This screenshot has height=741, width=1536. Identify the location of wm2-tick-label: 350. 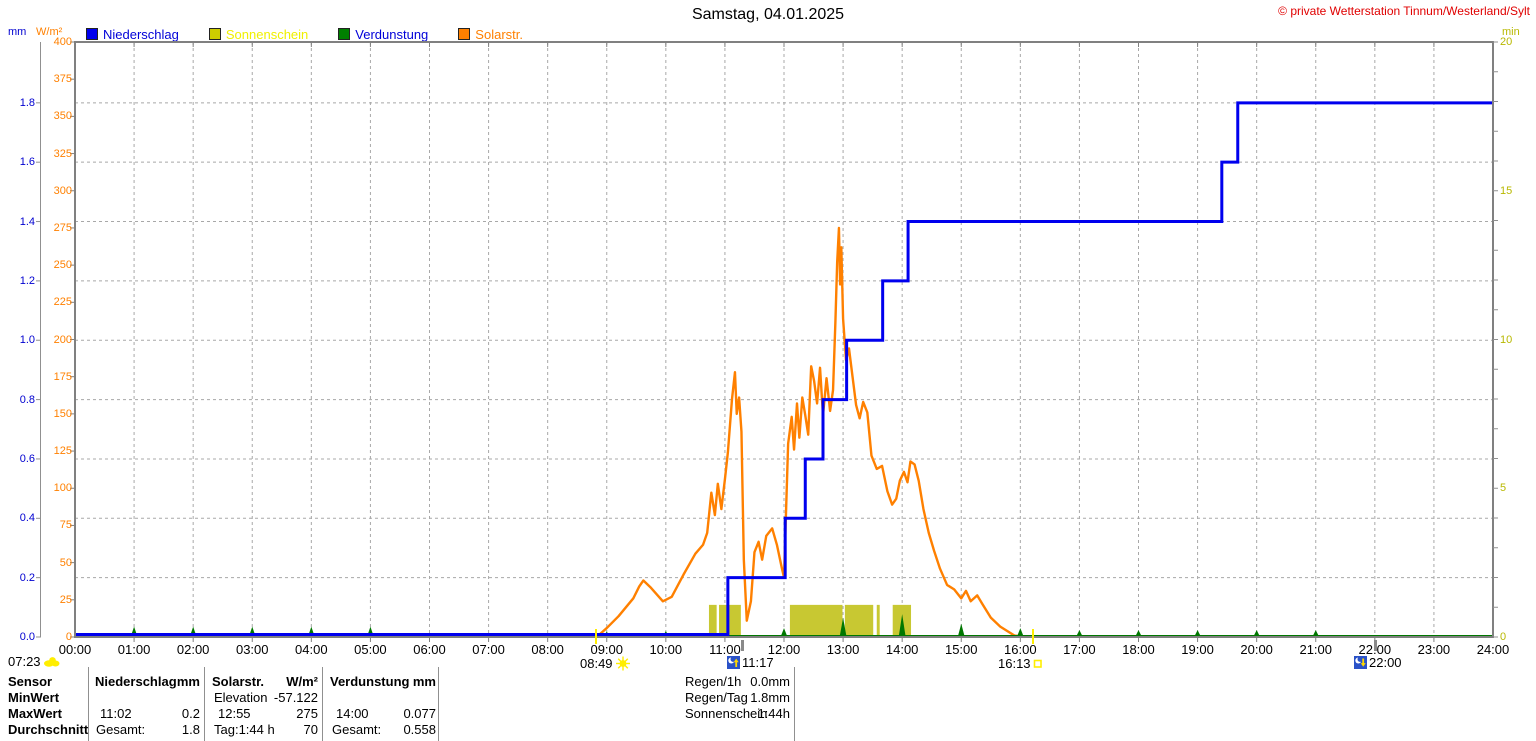
(62, 116).